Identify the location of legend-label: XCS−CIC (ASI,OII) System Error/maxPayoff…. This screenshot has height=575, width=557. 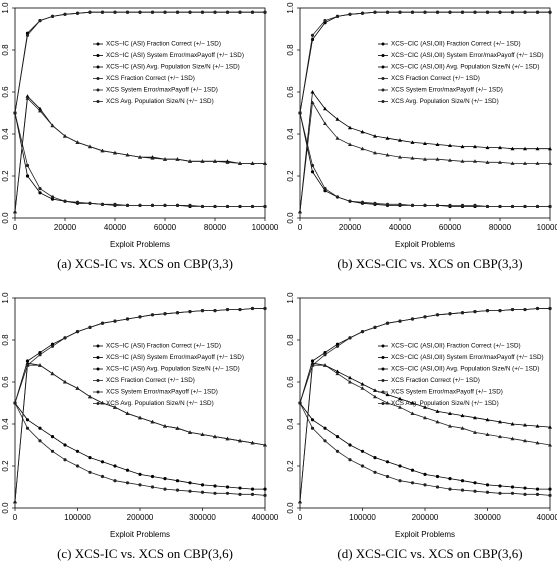
(467, 357).